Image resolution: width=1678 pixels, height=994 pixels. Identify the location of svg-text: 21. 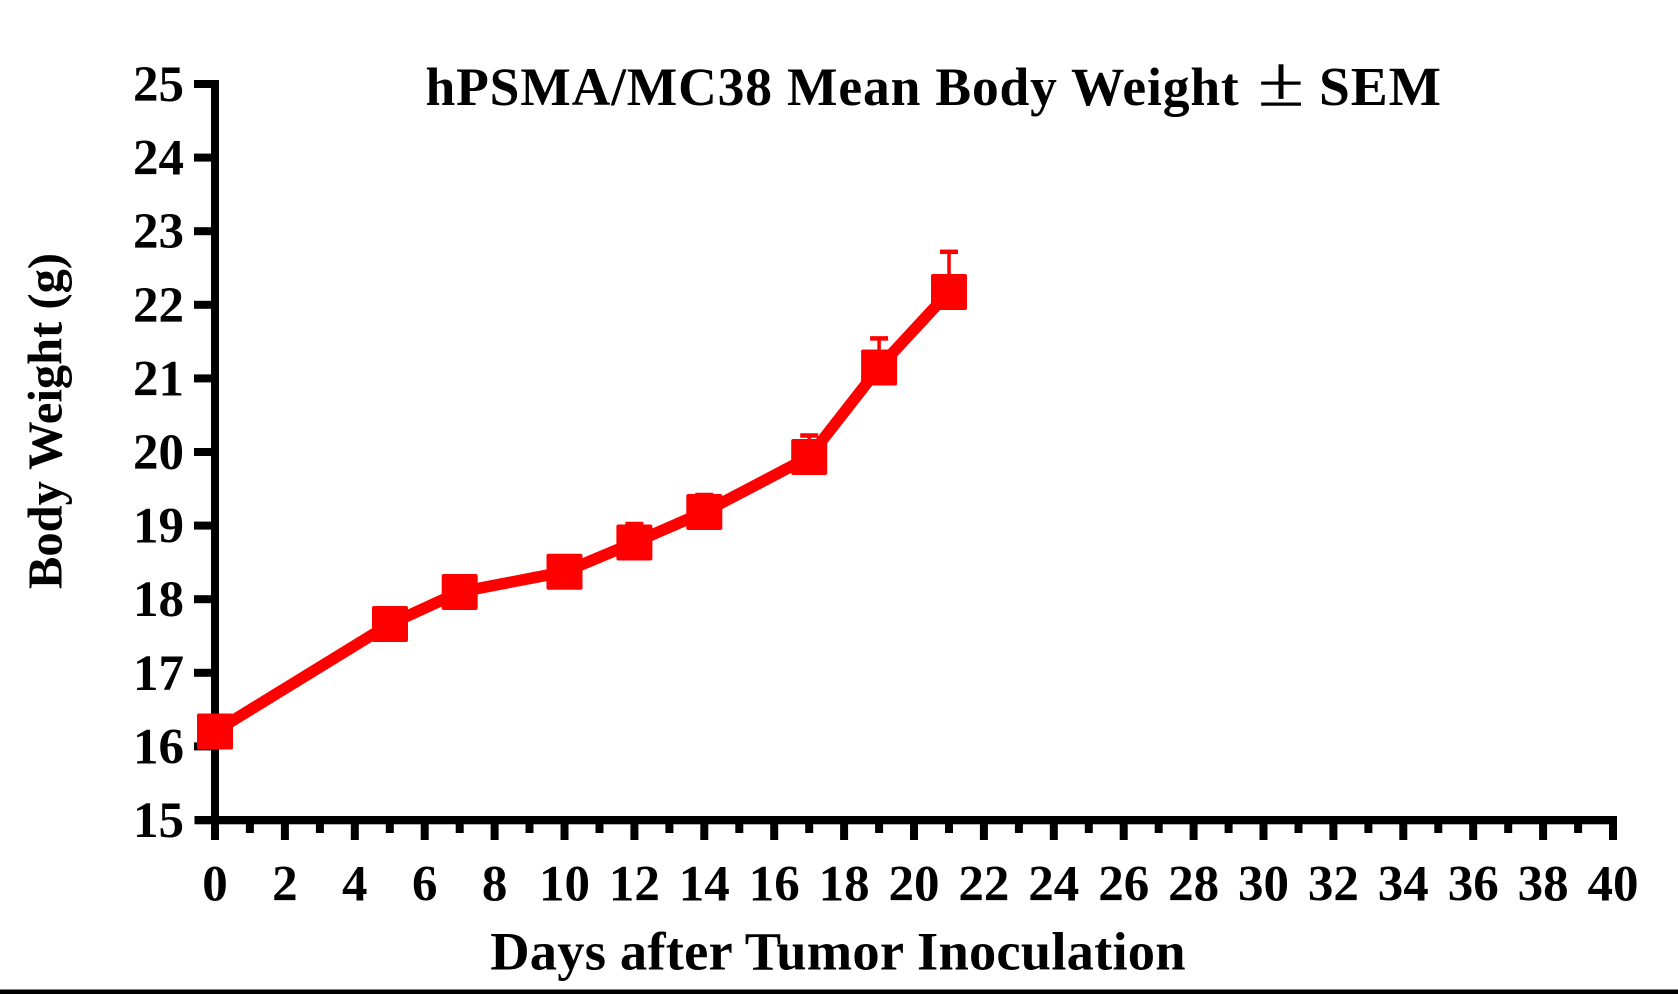
(158, 379).